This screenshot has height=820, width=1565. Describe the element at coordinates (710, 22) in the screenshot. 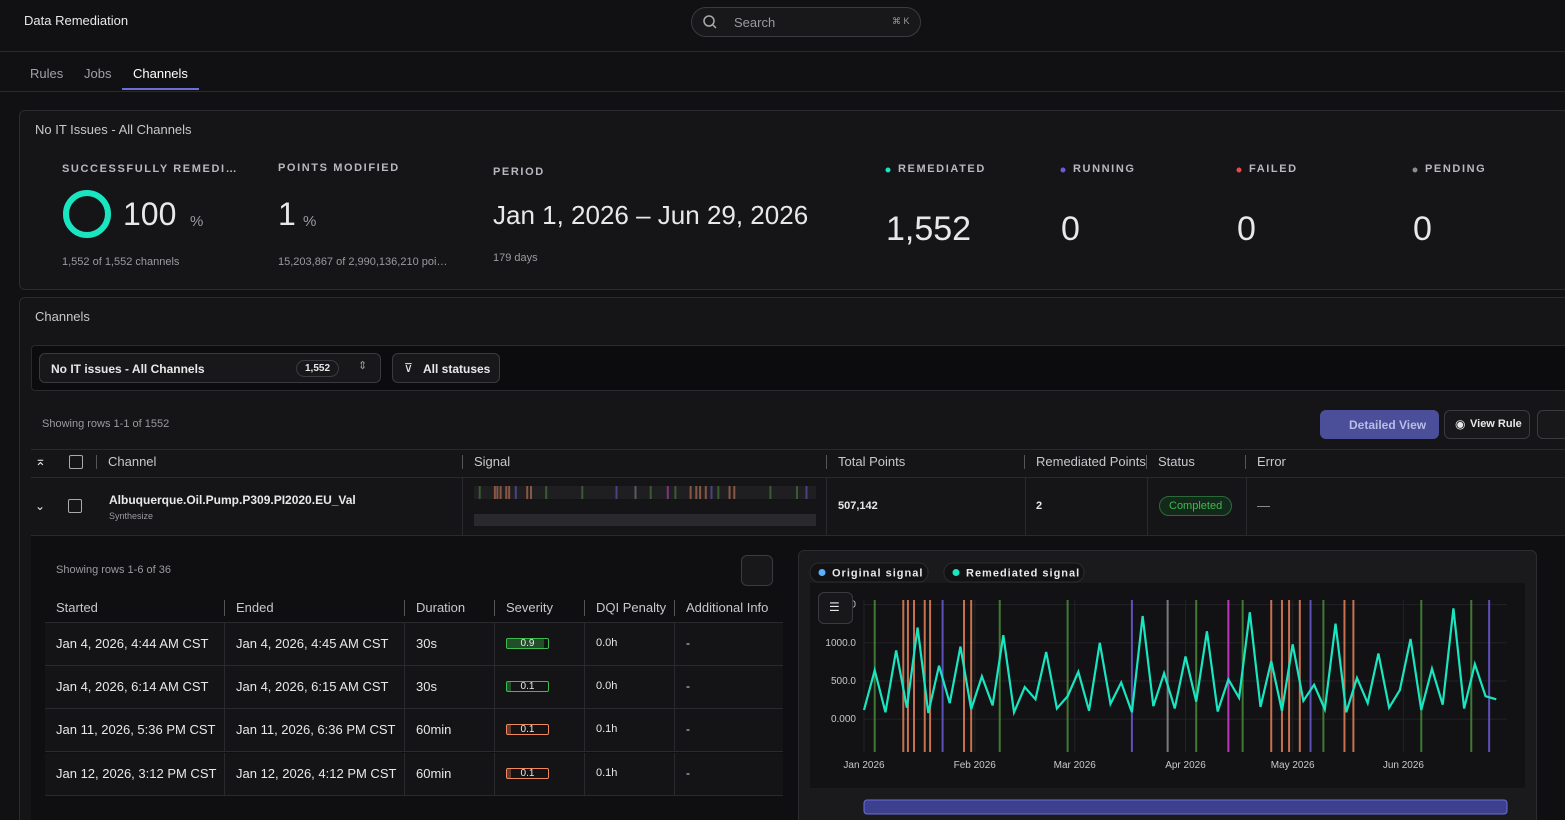

I see `search-icon` at that location.